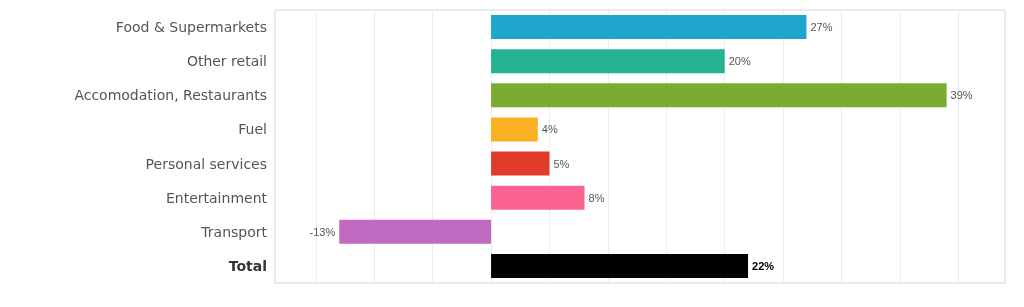  I want to click on data-label: 5%, so click(561, 163).